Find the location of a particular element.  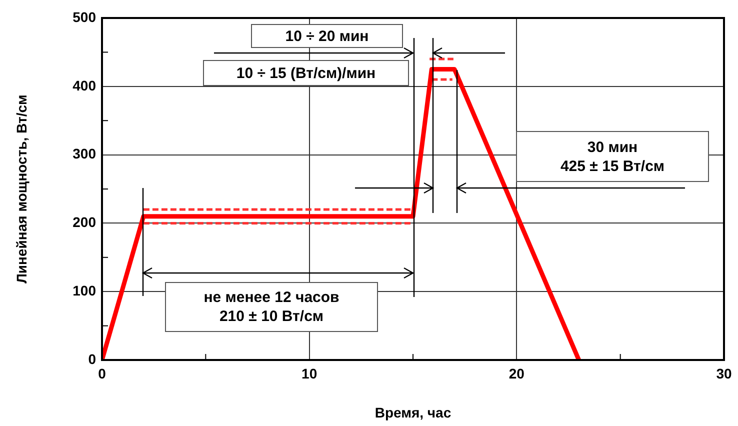

x-tick-label: 10 is located at coordinates (310, 373).